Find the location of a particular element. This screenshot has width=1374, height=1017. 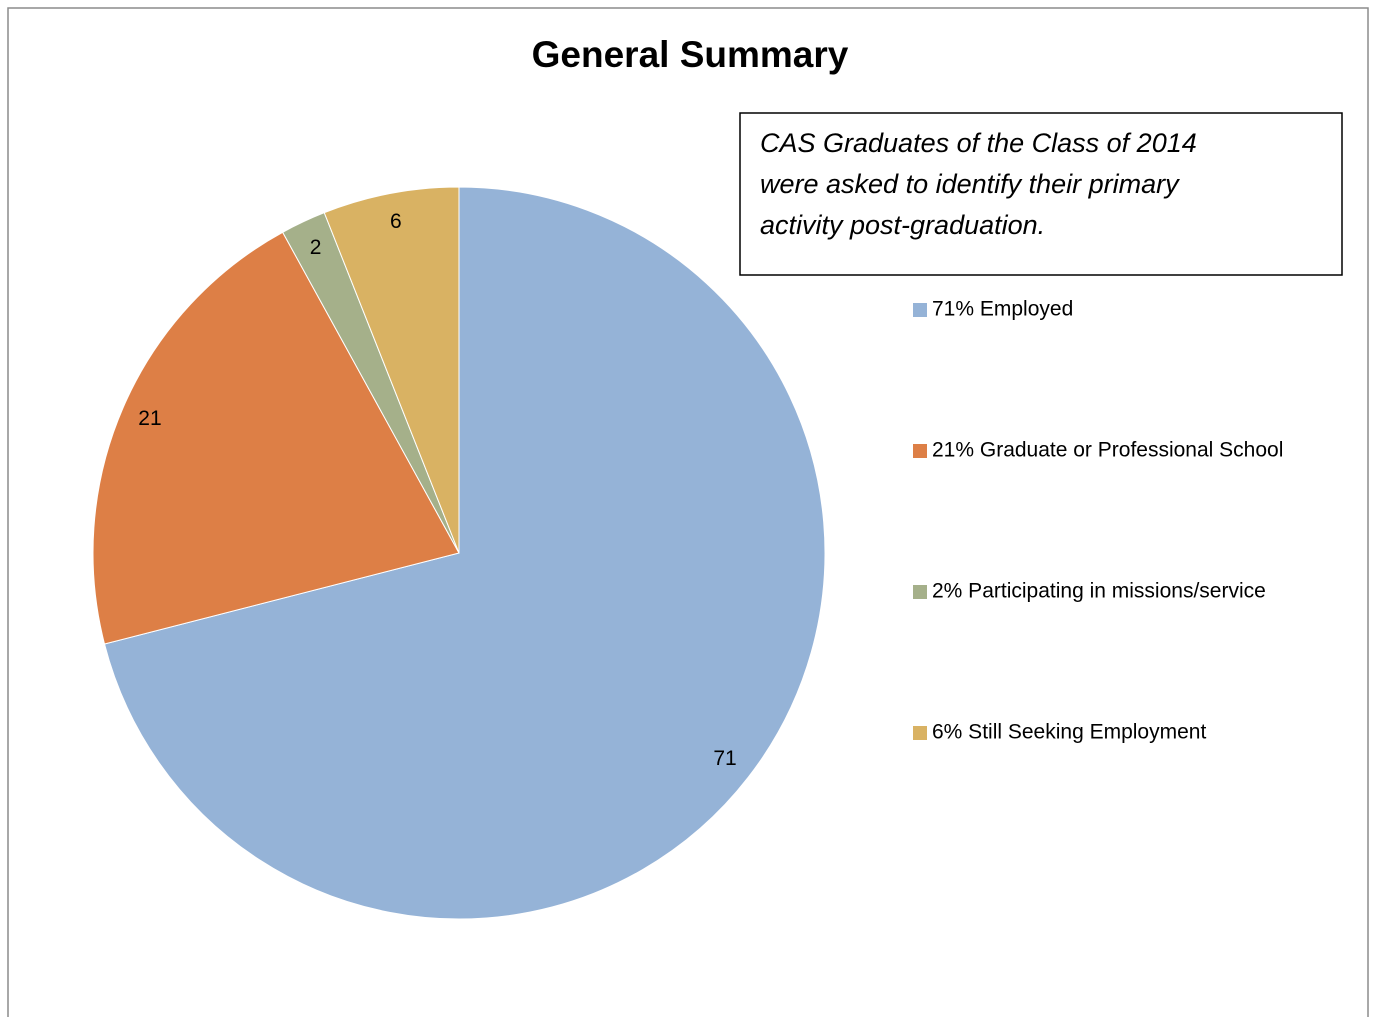

annotation-line: were asked to identify their primary is located at coordinates (970, 184).